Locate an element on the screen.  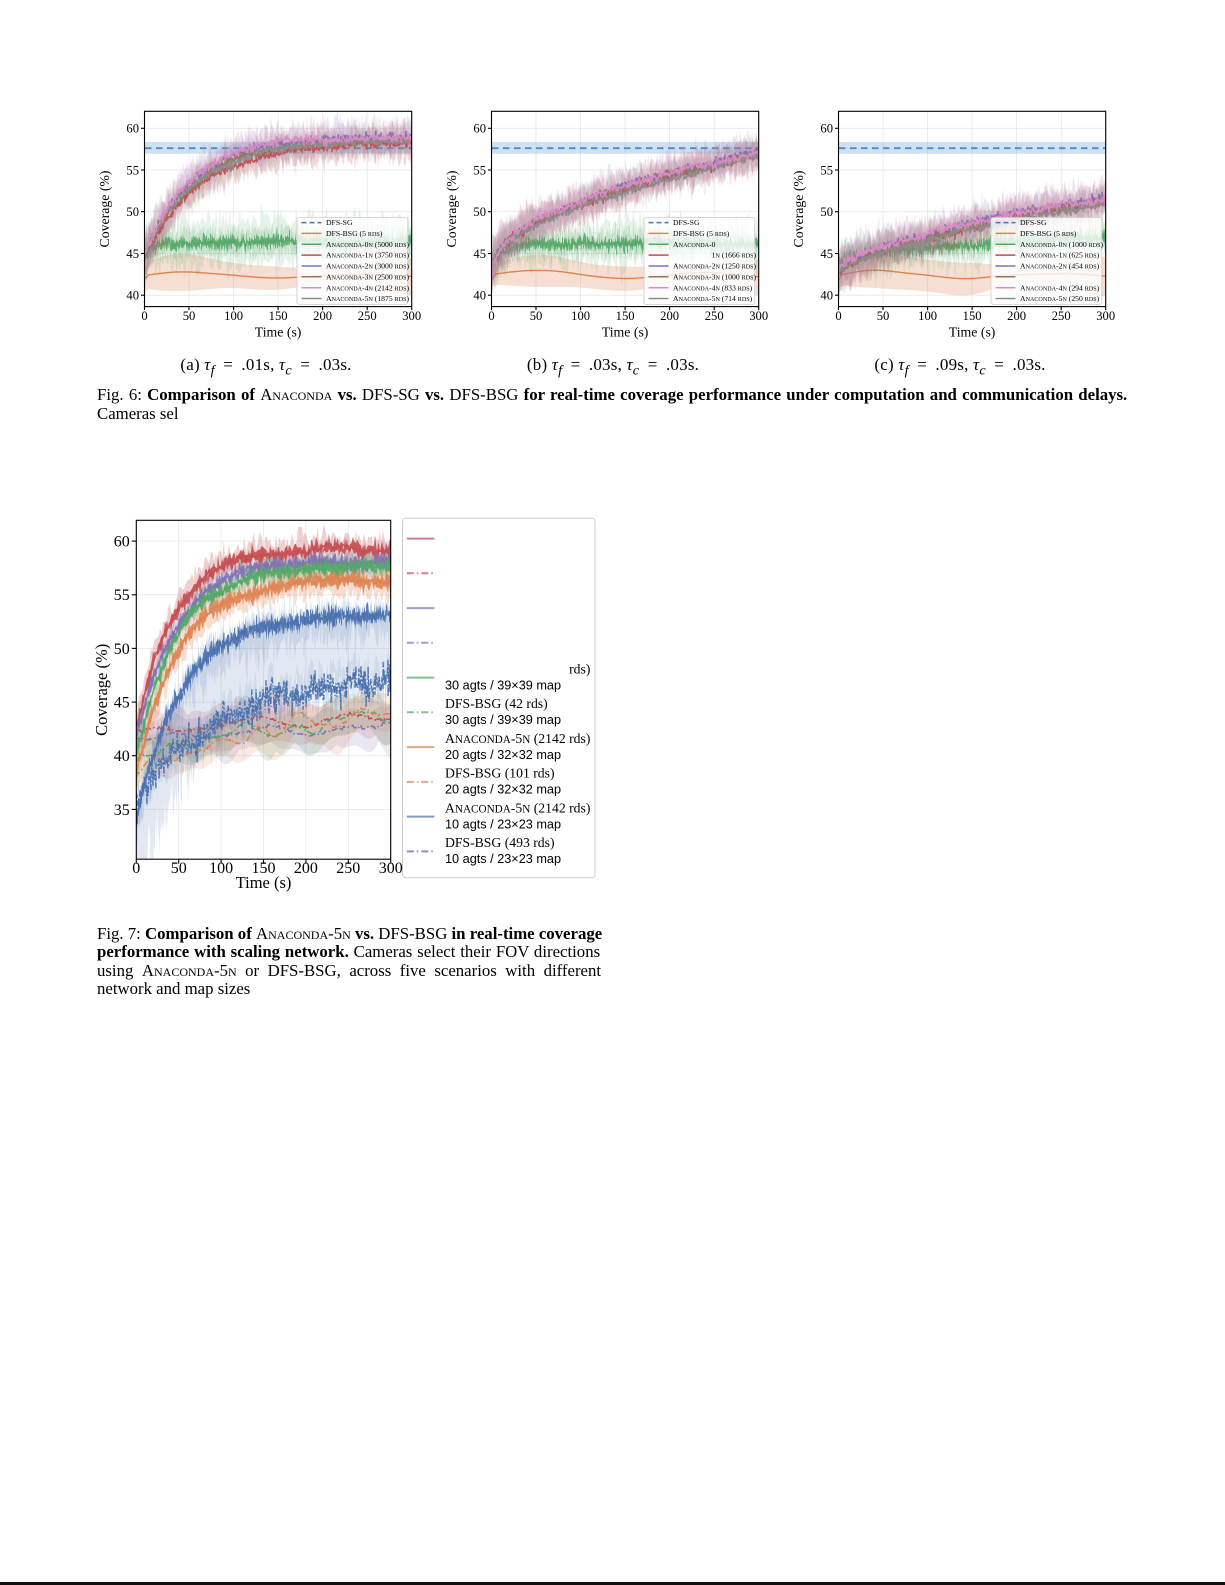
svg-text: ANACONDA-4N (833 RDS) is located at coordinates (713, 287).